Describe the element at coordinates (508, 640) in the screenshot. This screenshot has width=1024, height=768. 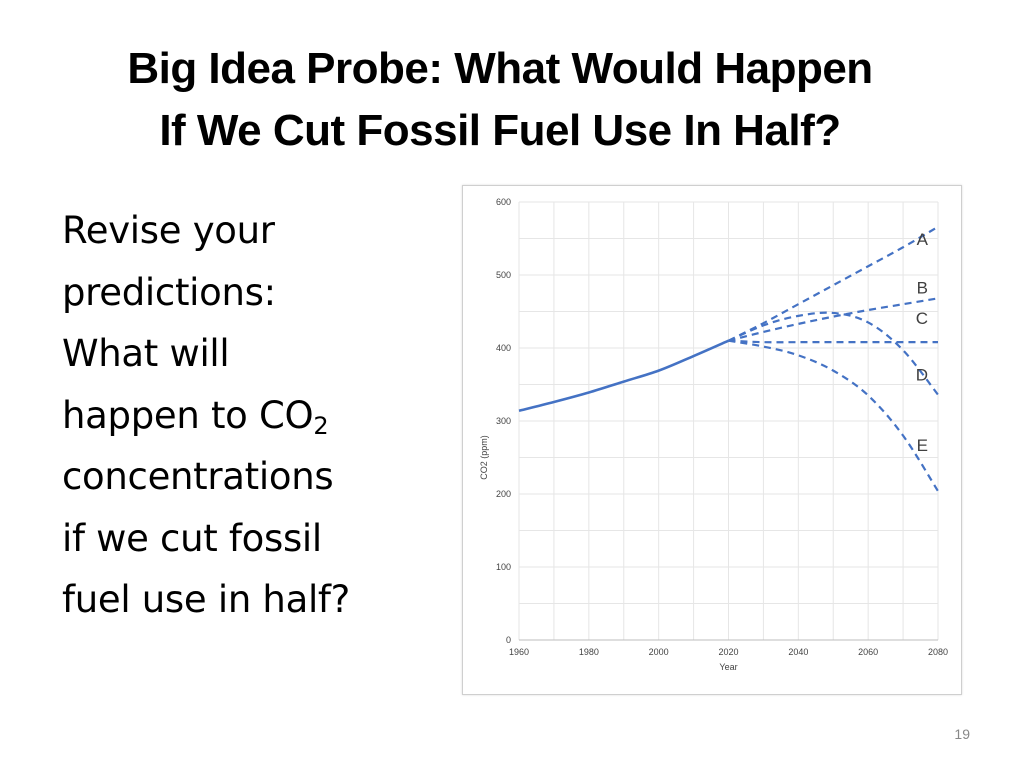
I see `y-tick-label: 0` at that location.